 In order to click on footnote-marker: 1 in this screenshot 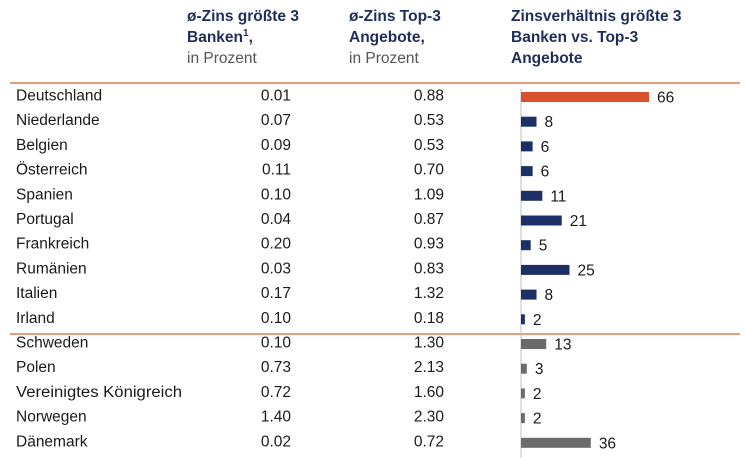, I will do `click(246, 33)`.